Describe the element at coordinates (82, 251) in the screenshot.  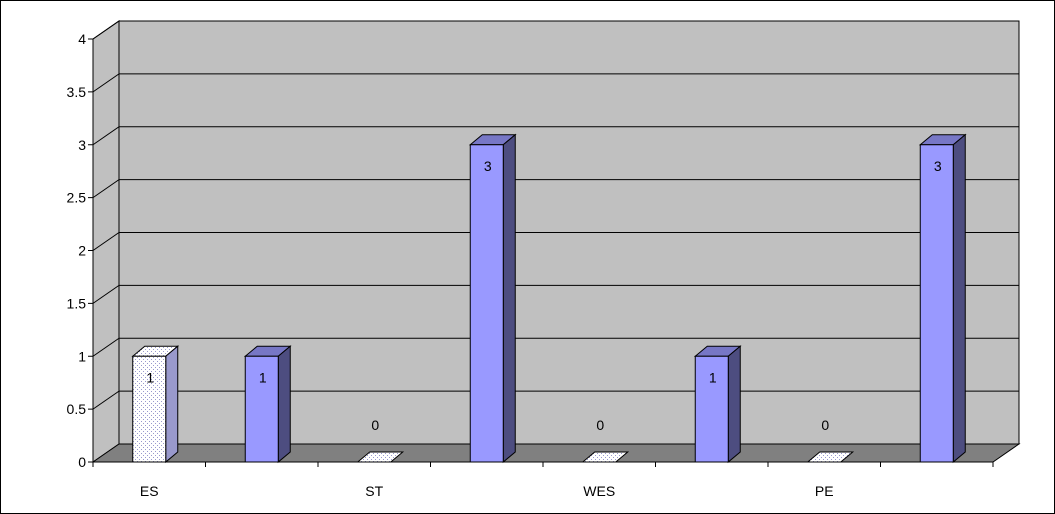
I see `y-tick-label: 2` at that location.